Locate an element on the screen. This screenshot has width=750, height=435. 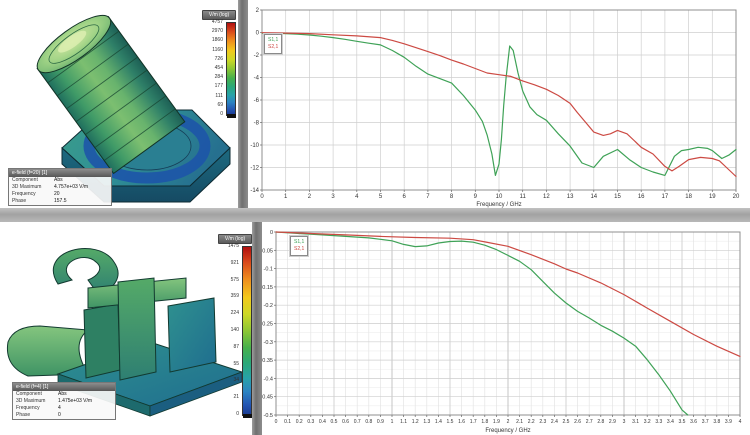
x-tick-label: 3.7 is located at coordinates (705, 422).